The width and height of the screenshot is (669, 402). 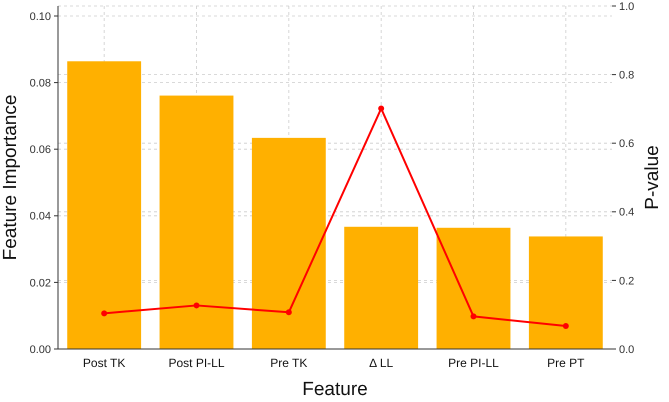 I want to click on x-tick-label: Pre PI-LL, so click(x=474, y=363).